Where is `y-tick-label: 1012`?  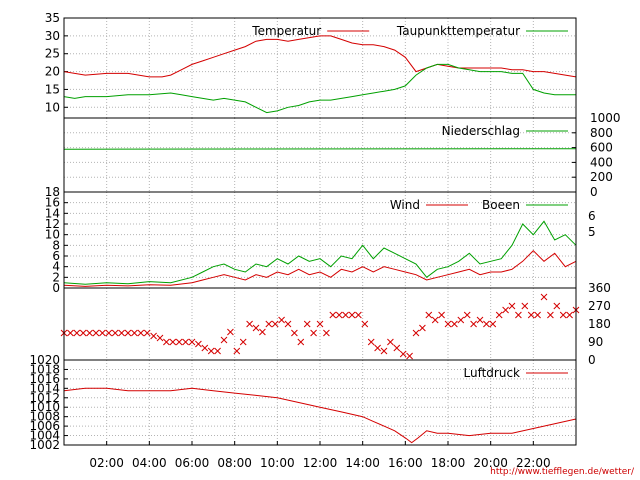
y-tick-label: 1012 is located at coordinates (44, 398).